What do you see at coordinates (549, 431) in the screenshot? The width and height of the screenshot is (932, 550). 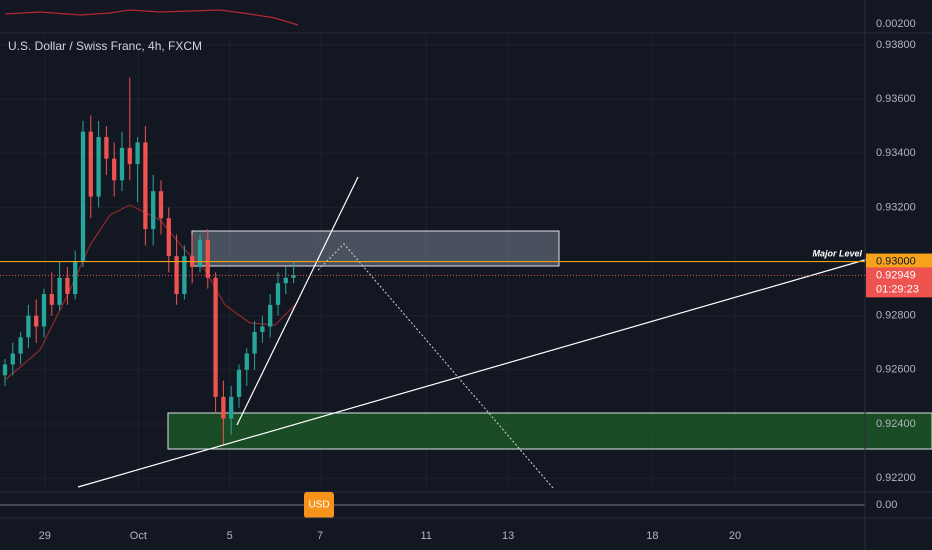 I see `support-zone` at bounding box center [549, 431].